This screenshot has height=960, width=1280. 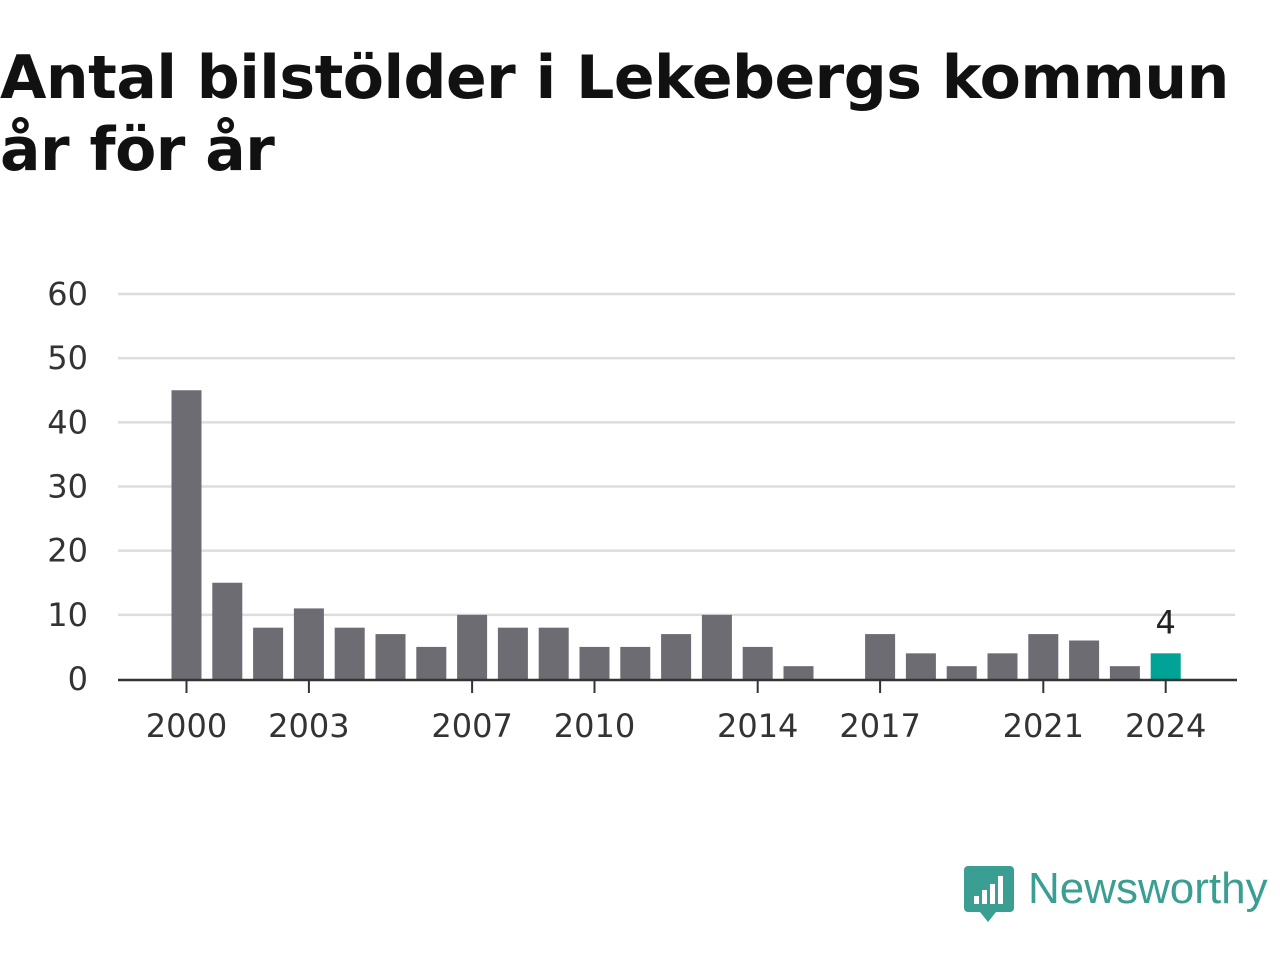 What do you see at coordinates (594, 726) in the screenshot?
I see `x-tick-label-2010: 2010` at bounding box center [594, 726].